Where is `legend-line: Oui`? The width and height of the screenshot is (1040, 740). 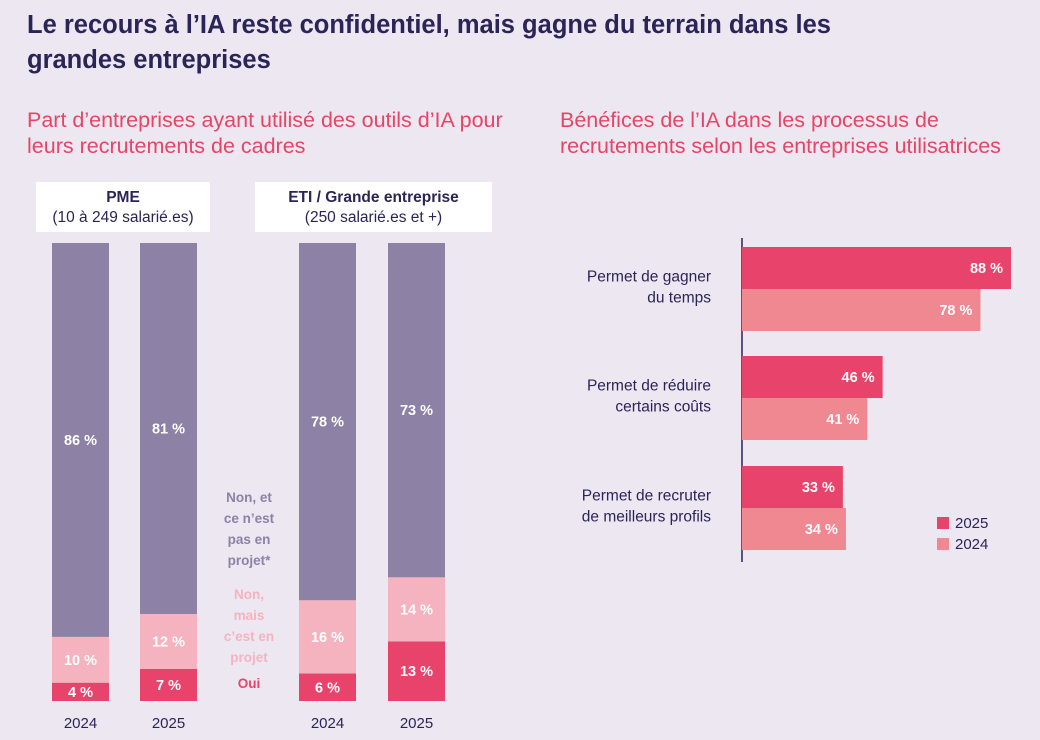
legend-line: Oui is located at coordinates (249, 683).